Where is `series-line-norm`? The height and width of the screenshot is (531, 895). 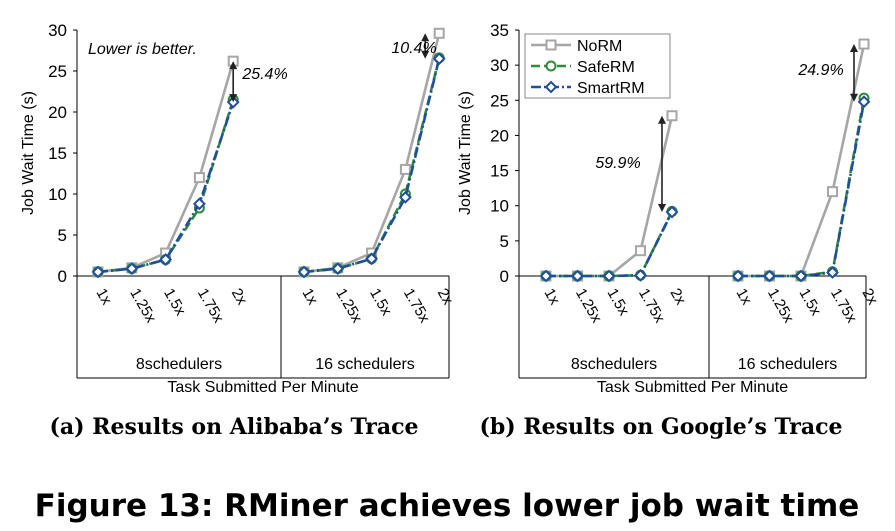
series-line-norm is located at coordinates (372, 153).